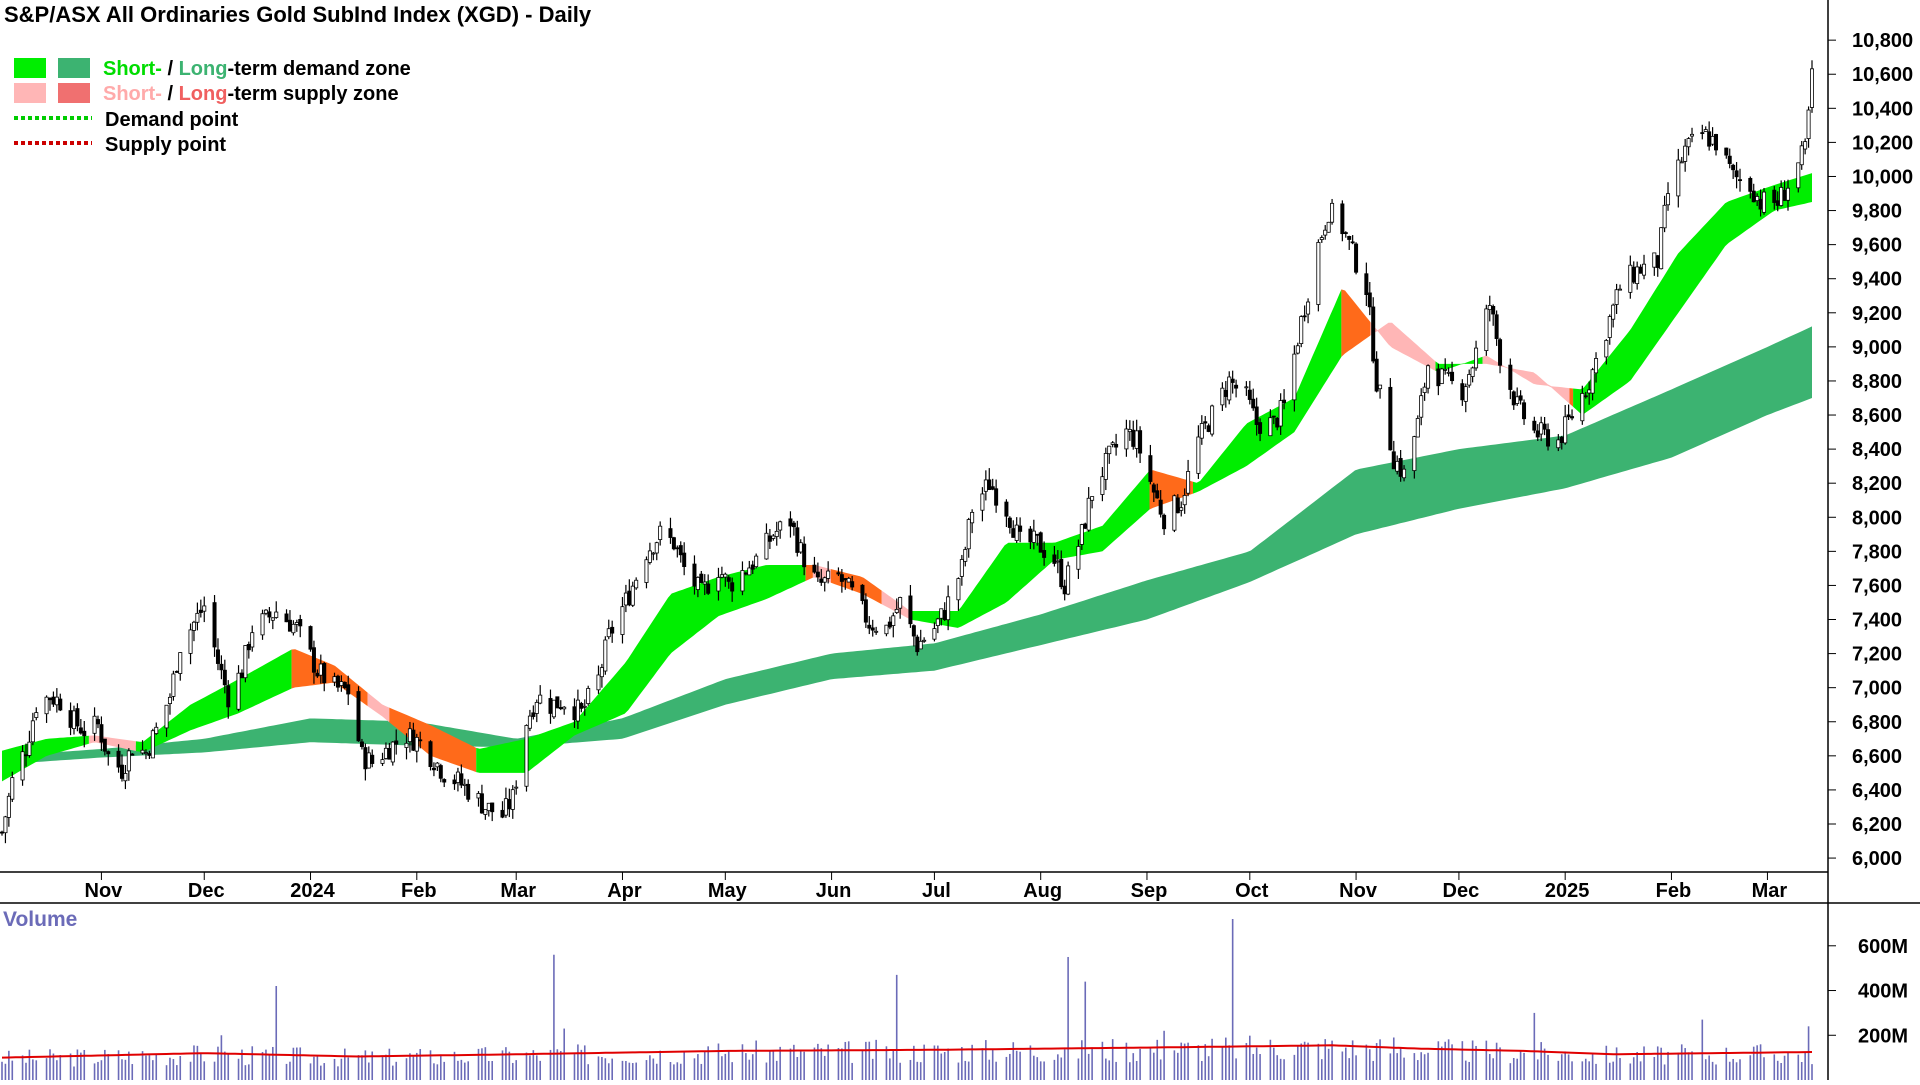  I want to click on svg-text: Short- / Long-term supply zone, so click(251, 94).